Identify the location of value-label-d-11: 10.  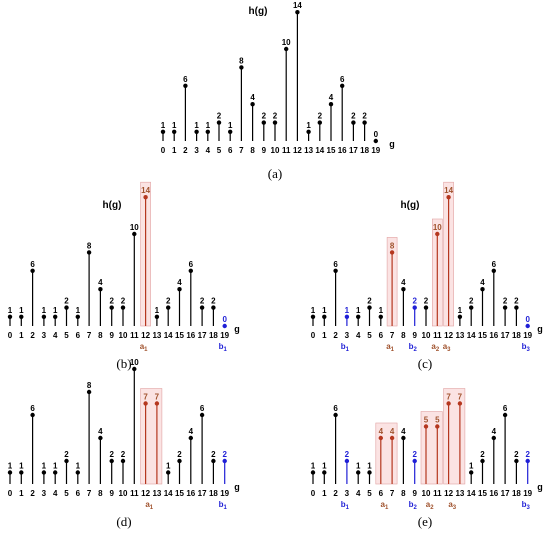
(134, 362).